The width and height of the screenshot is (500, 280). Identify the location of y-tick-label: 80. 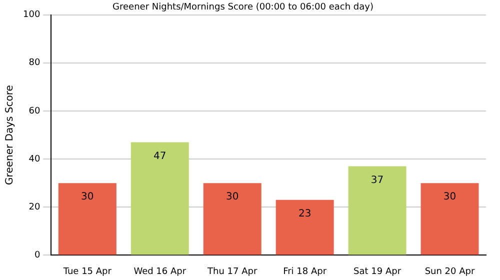
(34, 63).